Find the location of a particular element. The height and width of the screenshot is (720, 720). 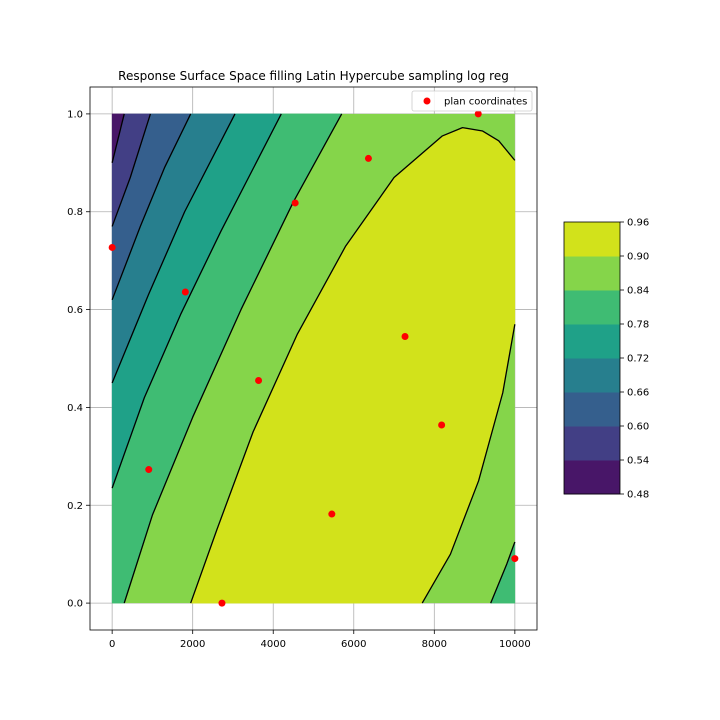

y-tick-label: 0.2 is located at coordinates (75, 506).